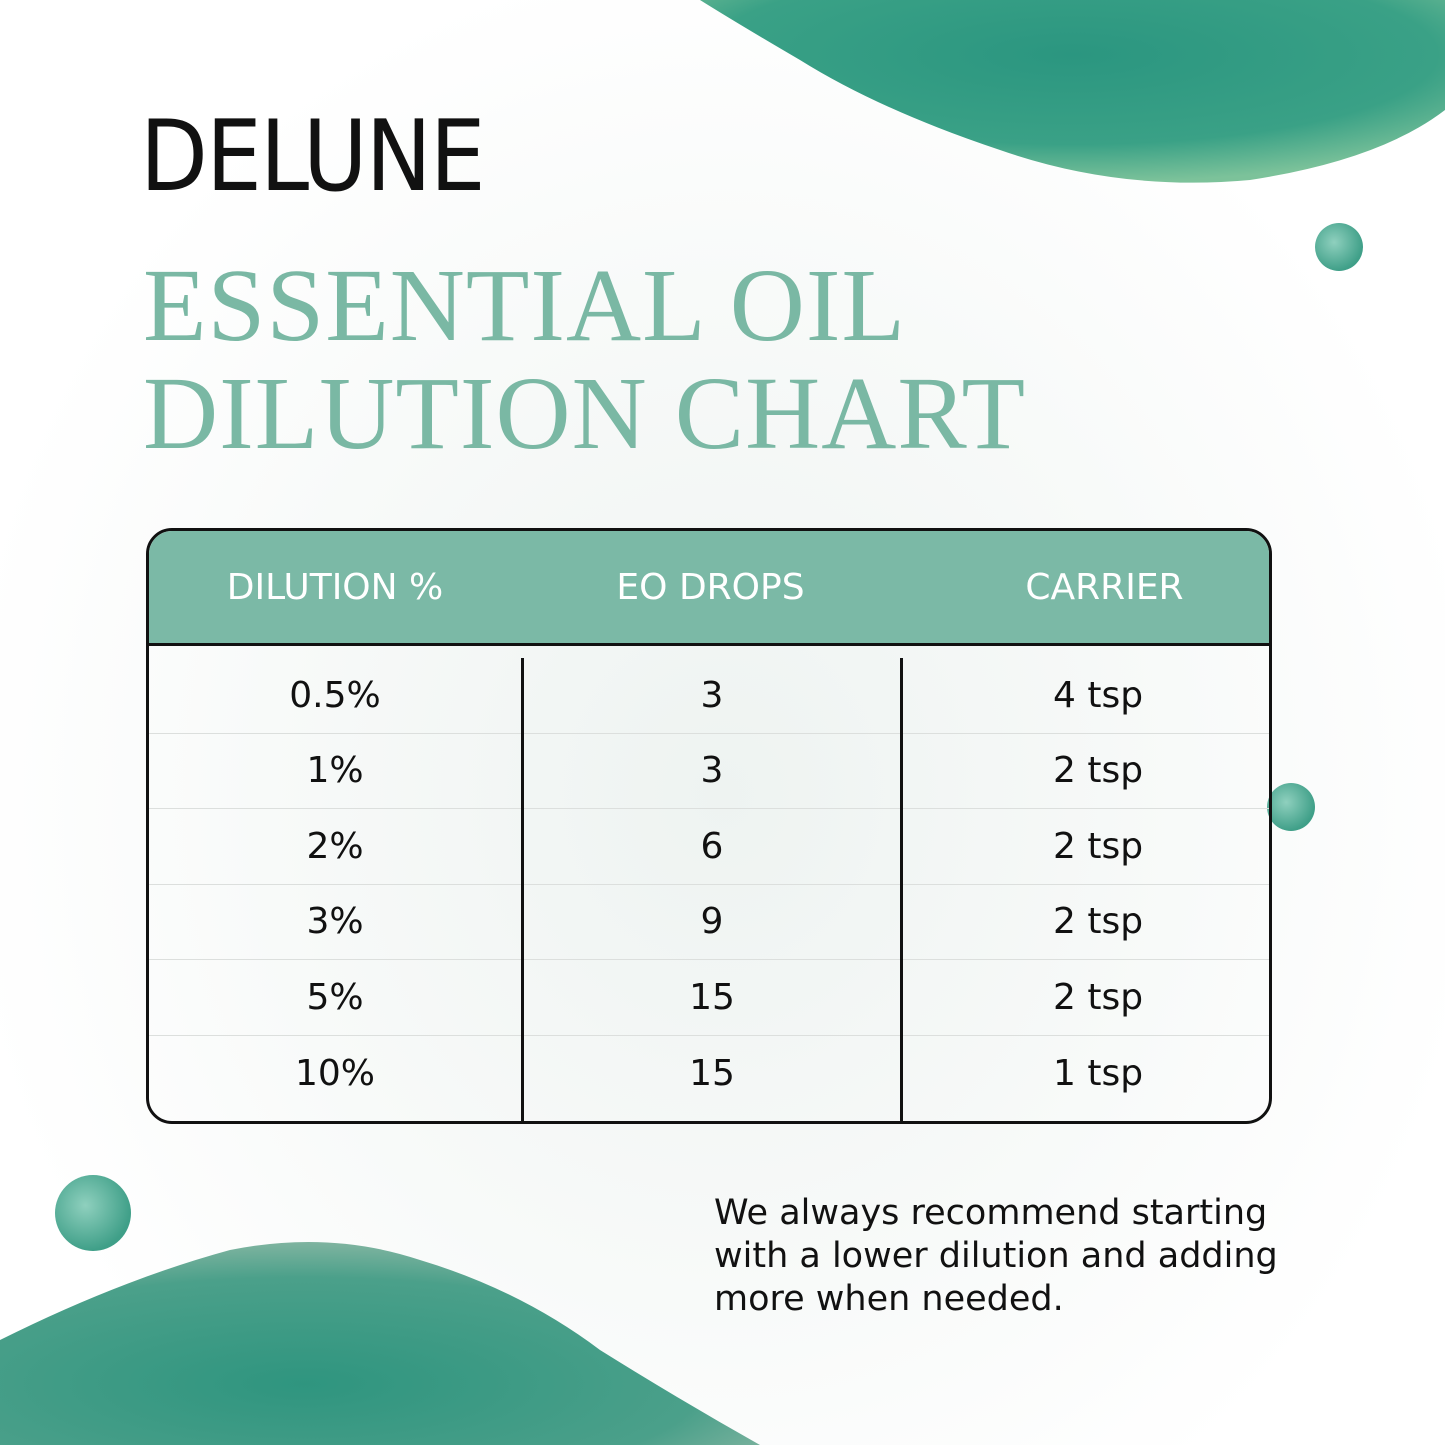  I want to click on table-cell: 4 tsp, so click(1086, 696).